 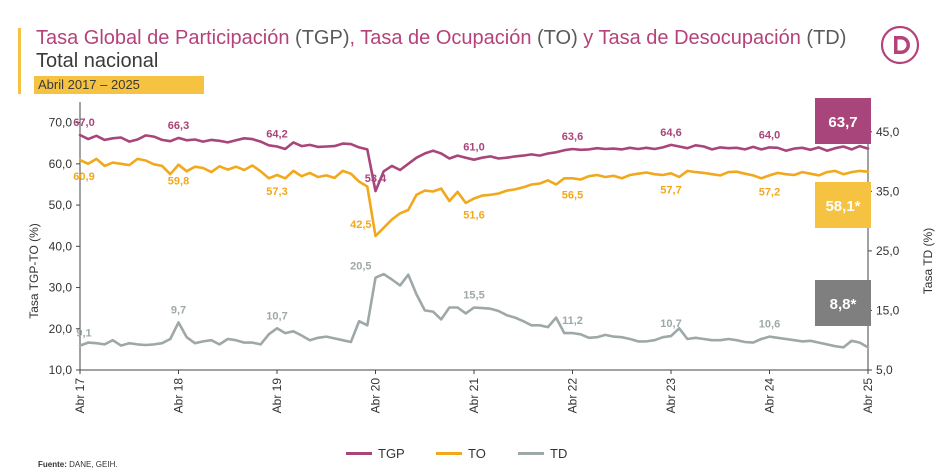 I want to click on right-y-tick-label: 45,0, so click(x=888, y=132).